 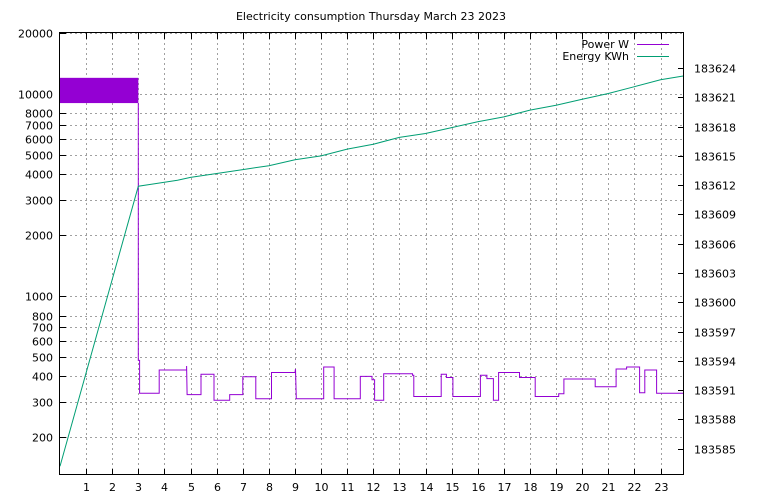 I want to click on x-tick-label: 3, so click(x=138, y=487).